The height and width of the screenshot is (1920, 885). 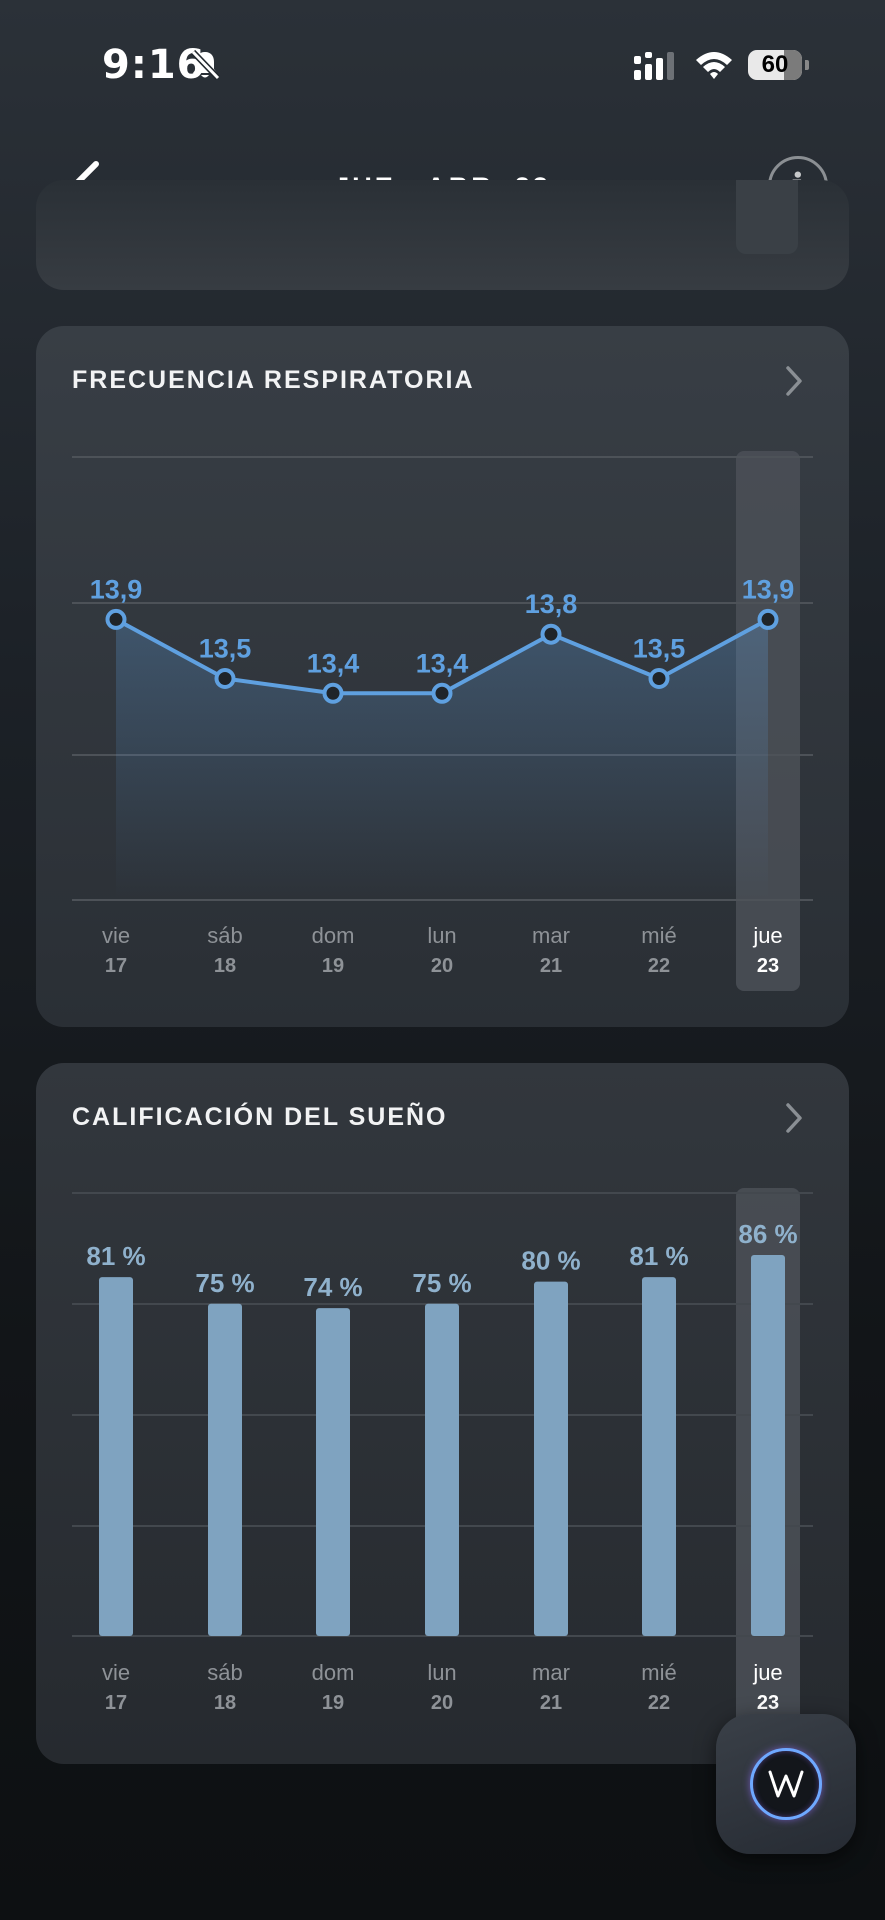 I want to click on wifi-icon, so click(x=714, y=65).